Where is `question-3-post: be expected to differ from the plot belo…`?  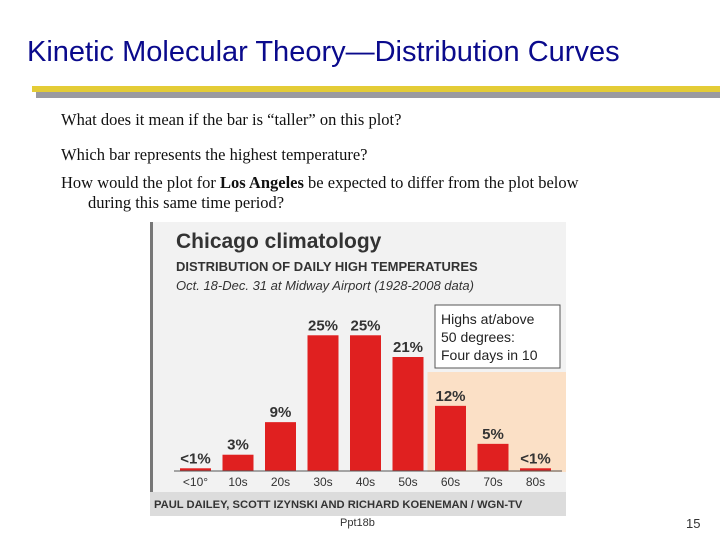
question-3-post: be expected to differ from the plot belo… is located at coordinates (441, 182).